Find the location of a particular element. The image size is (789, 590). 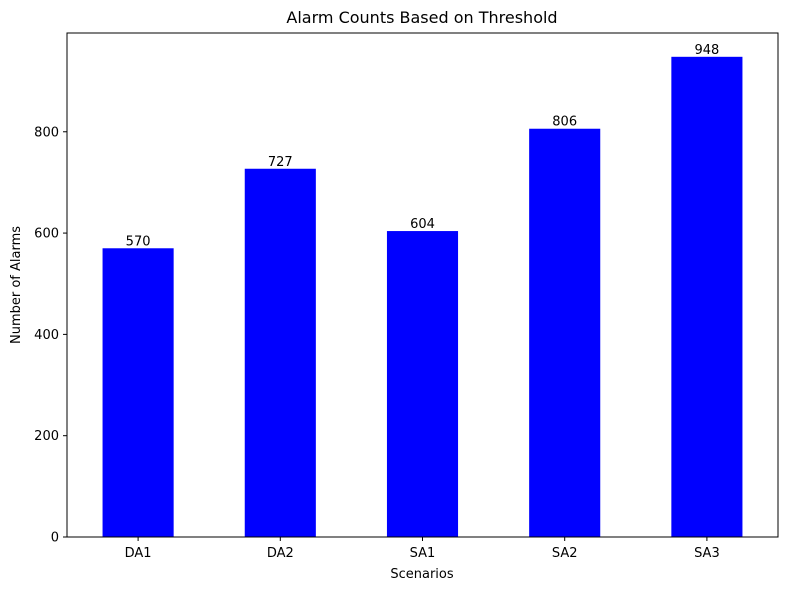

x-axis-ticks: DA1 DA2 SA1 SA2 SA3 is located at coordinates (422, 549).